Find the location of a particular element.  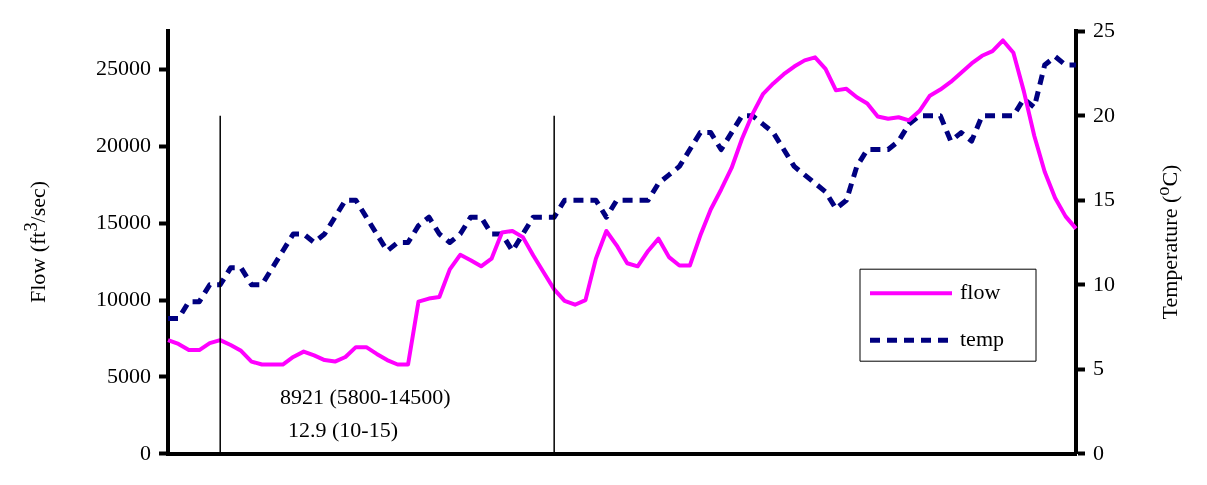

y2-tick-label: 15 is located at coordinates (1104, 199).